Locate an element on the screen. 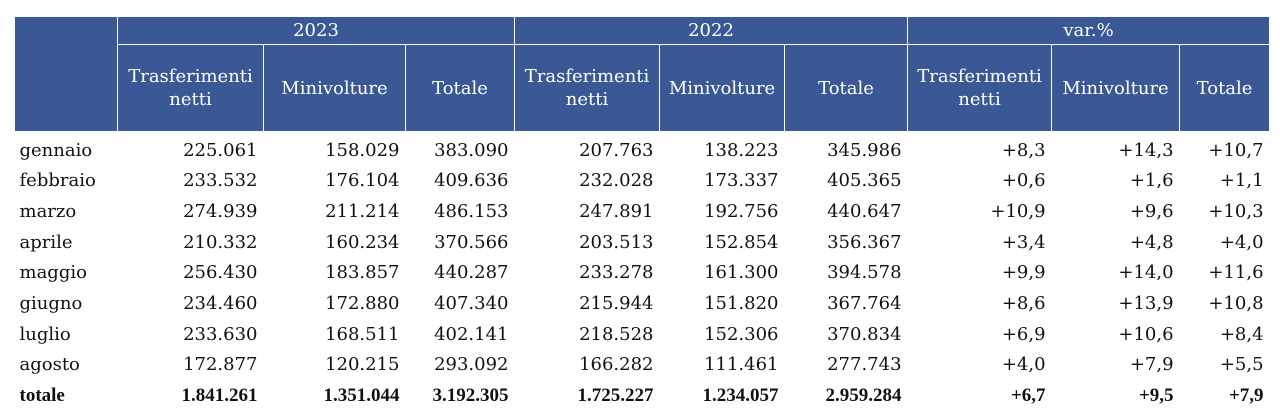 This screenshot has width=1280, height=416. month-cell: gennaio is located at coordinates (56, 150).